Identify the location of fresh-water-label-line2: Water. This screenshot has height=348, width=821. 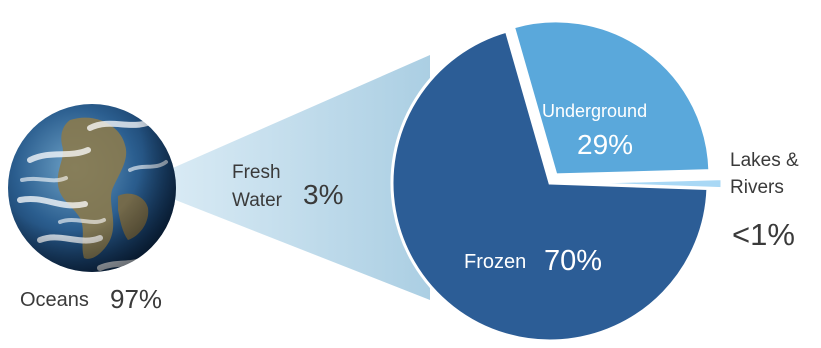
(257, 200).